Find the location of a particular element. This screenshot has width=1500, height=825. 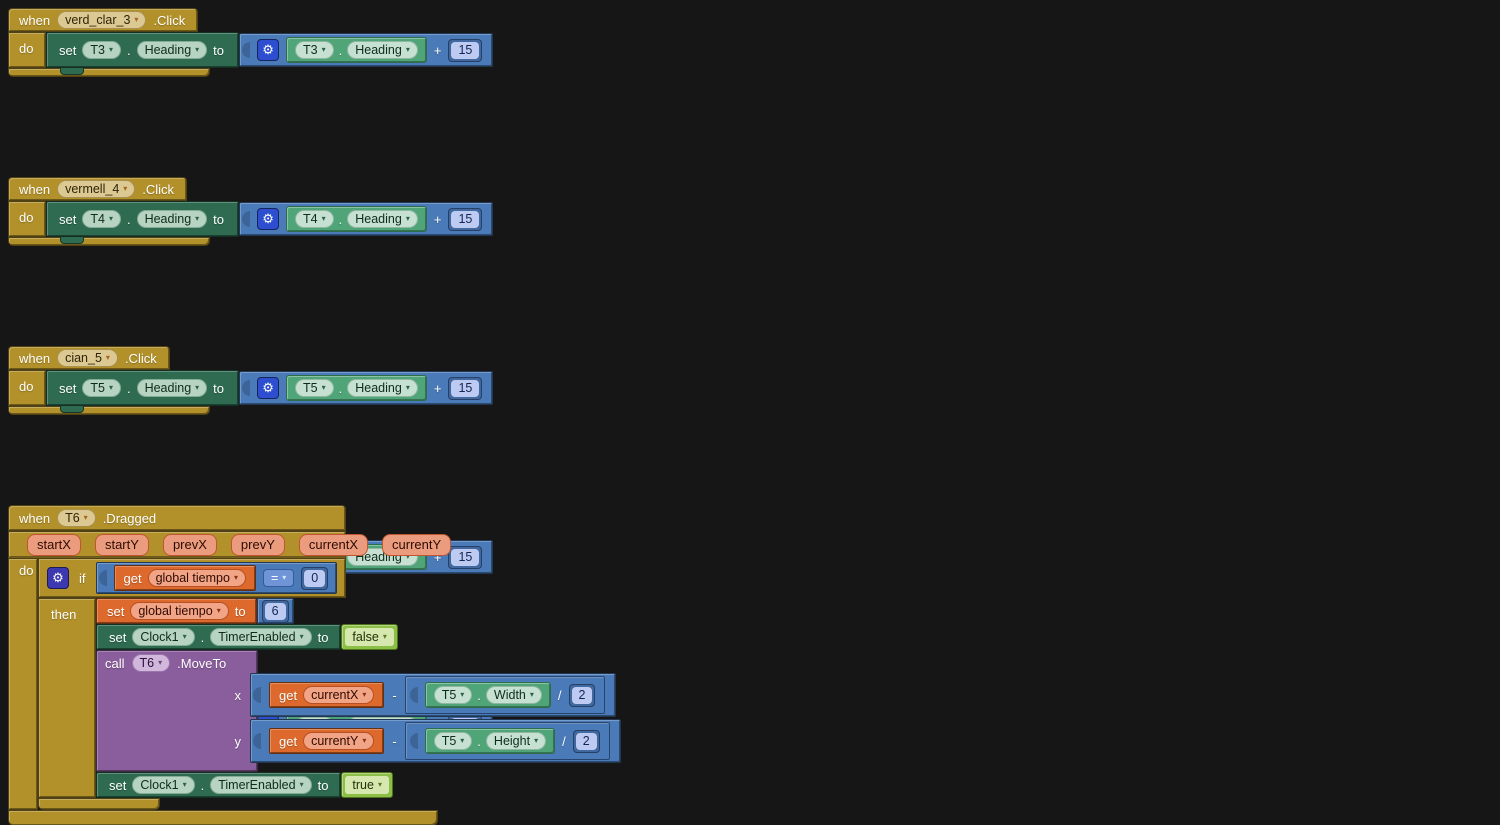

component-dropdown: cian_5 ▾ is located at coordinates (87, 358).